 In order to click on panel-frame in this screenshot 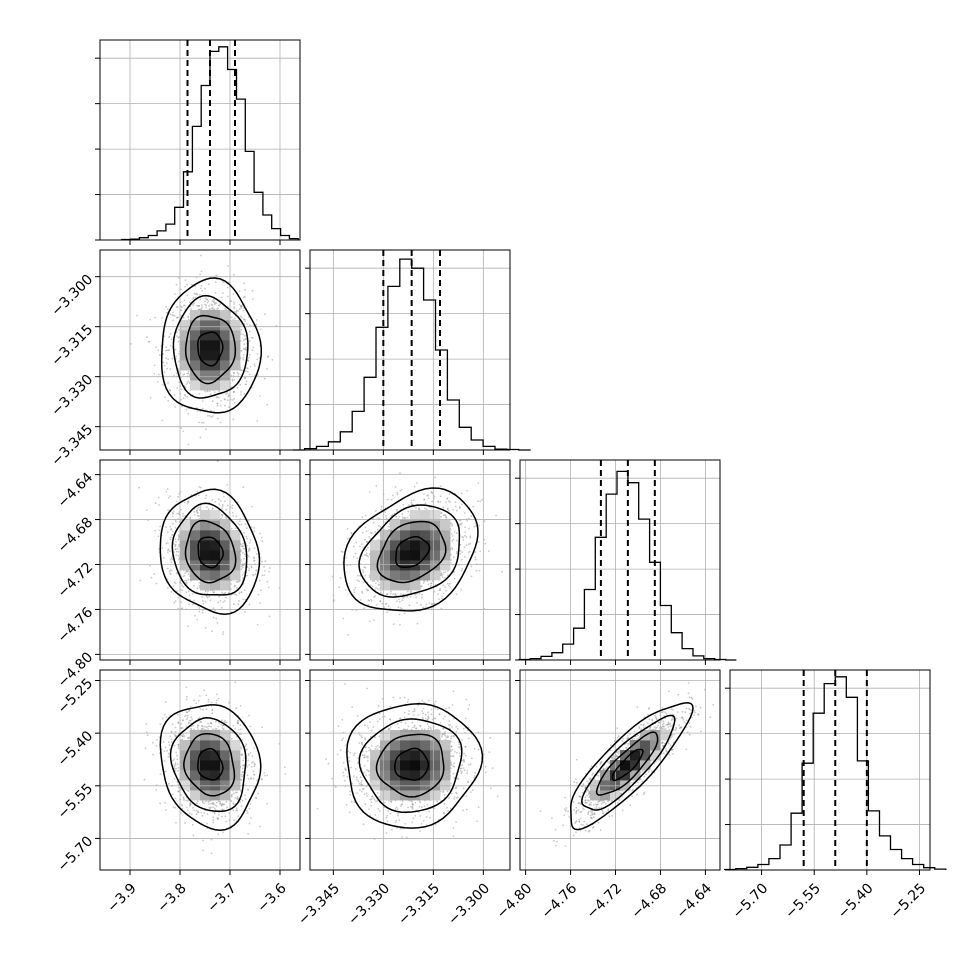, I will do `click(410, 560)`.